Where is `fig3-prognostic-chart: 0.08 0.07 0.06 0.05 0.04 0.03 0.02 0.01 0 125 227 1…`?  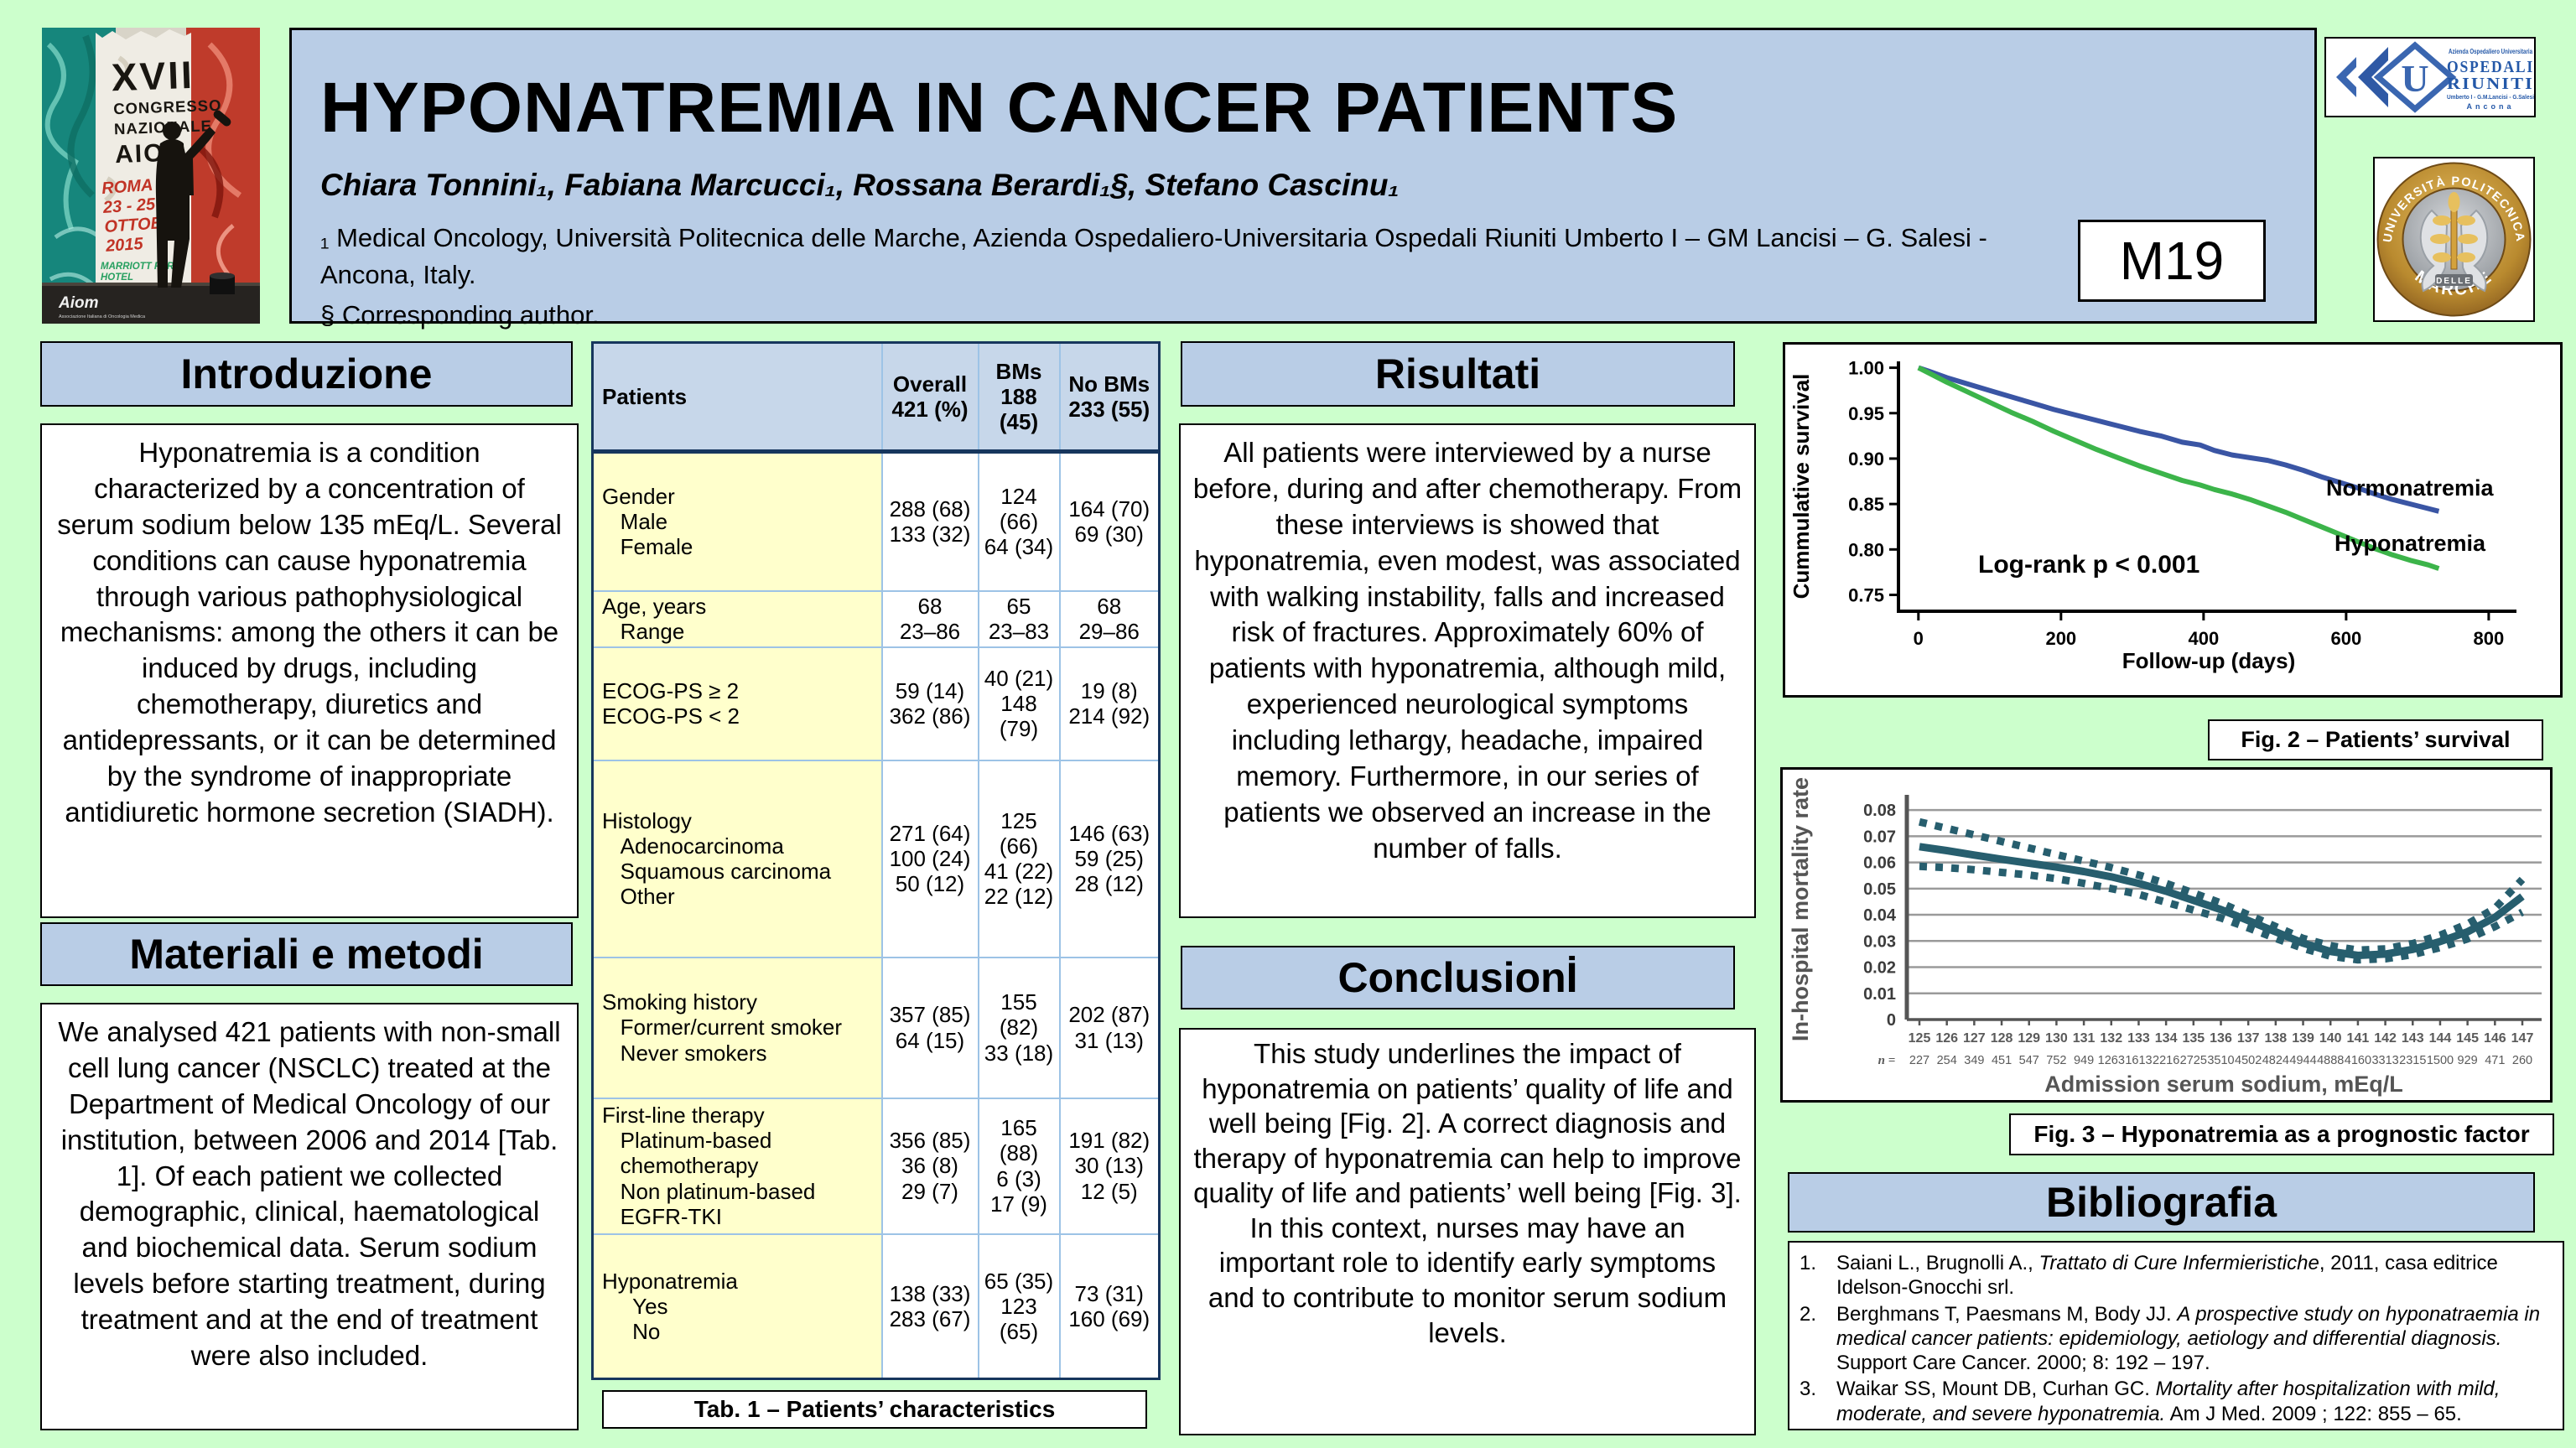 fig3-prognostic-chart: 0.08 0.07 0.06 0.05 0.04 0.03 0.02 0.01 0 125 227 1… is located at coordinates (2166, 935).